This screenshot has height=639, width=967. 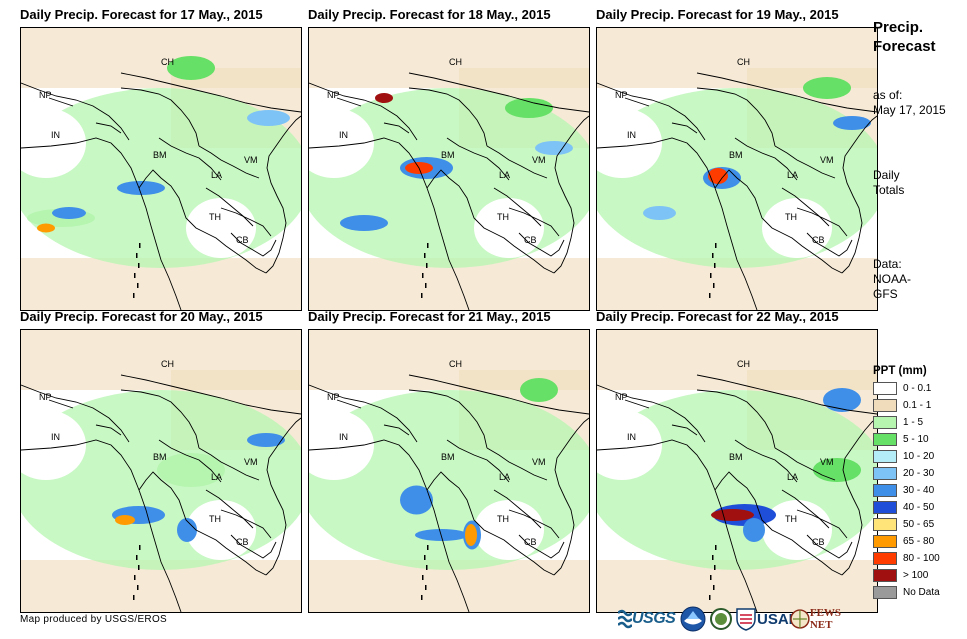 What do you see at coordinates (919, 490) in the screenshot?
I see `legend-item: 30 - 40` at bounding box center [919, 490].